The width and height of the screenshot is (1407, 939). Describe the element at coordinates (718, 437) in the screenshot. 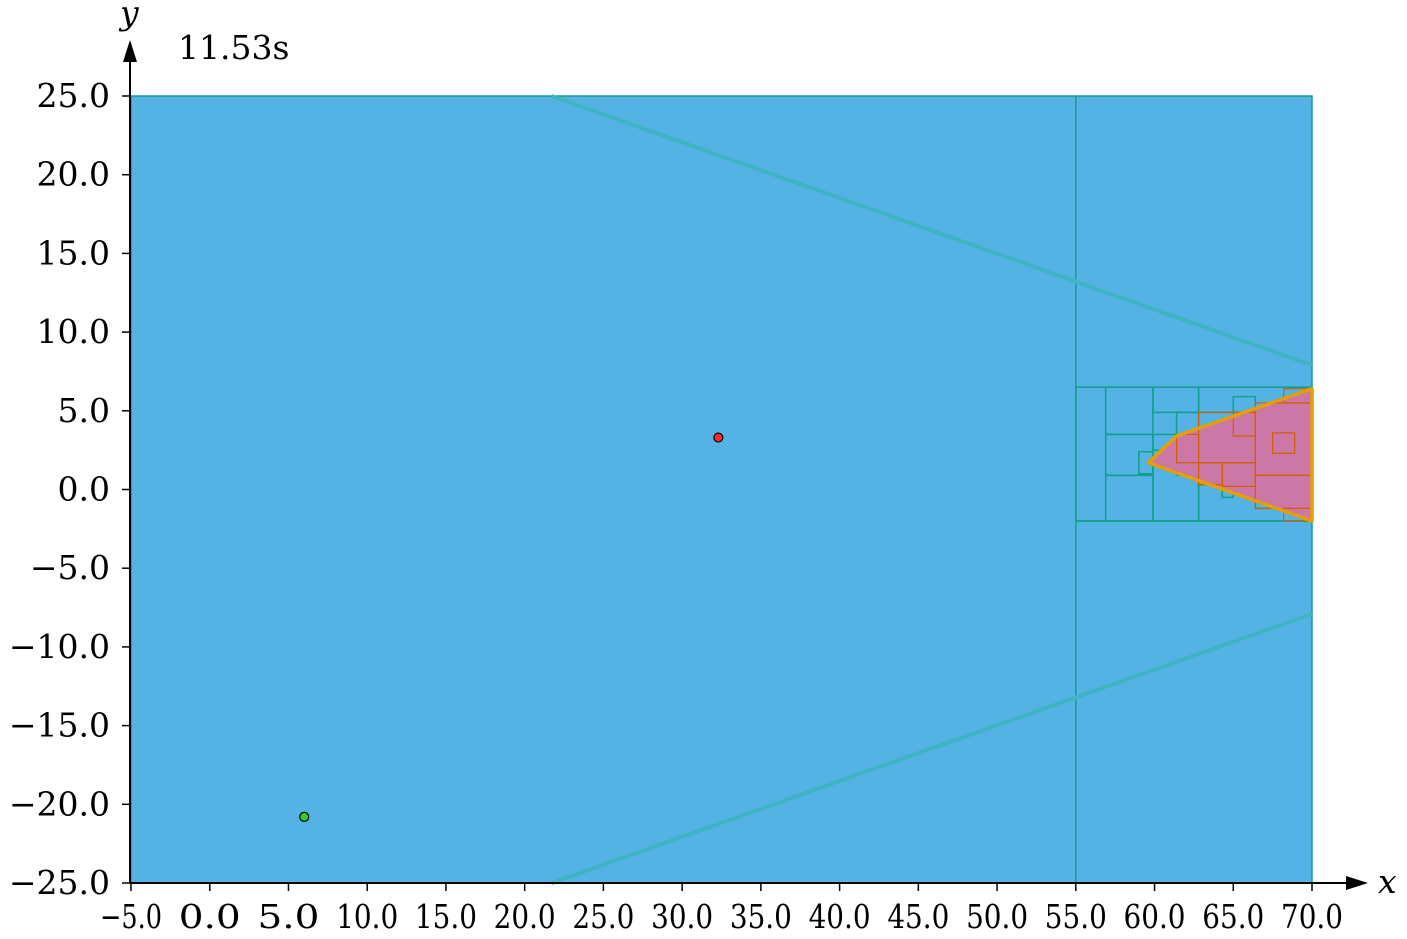

I see `goal-point` at that location.